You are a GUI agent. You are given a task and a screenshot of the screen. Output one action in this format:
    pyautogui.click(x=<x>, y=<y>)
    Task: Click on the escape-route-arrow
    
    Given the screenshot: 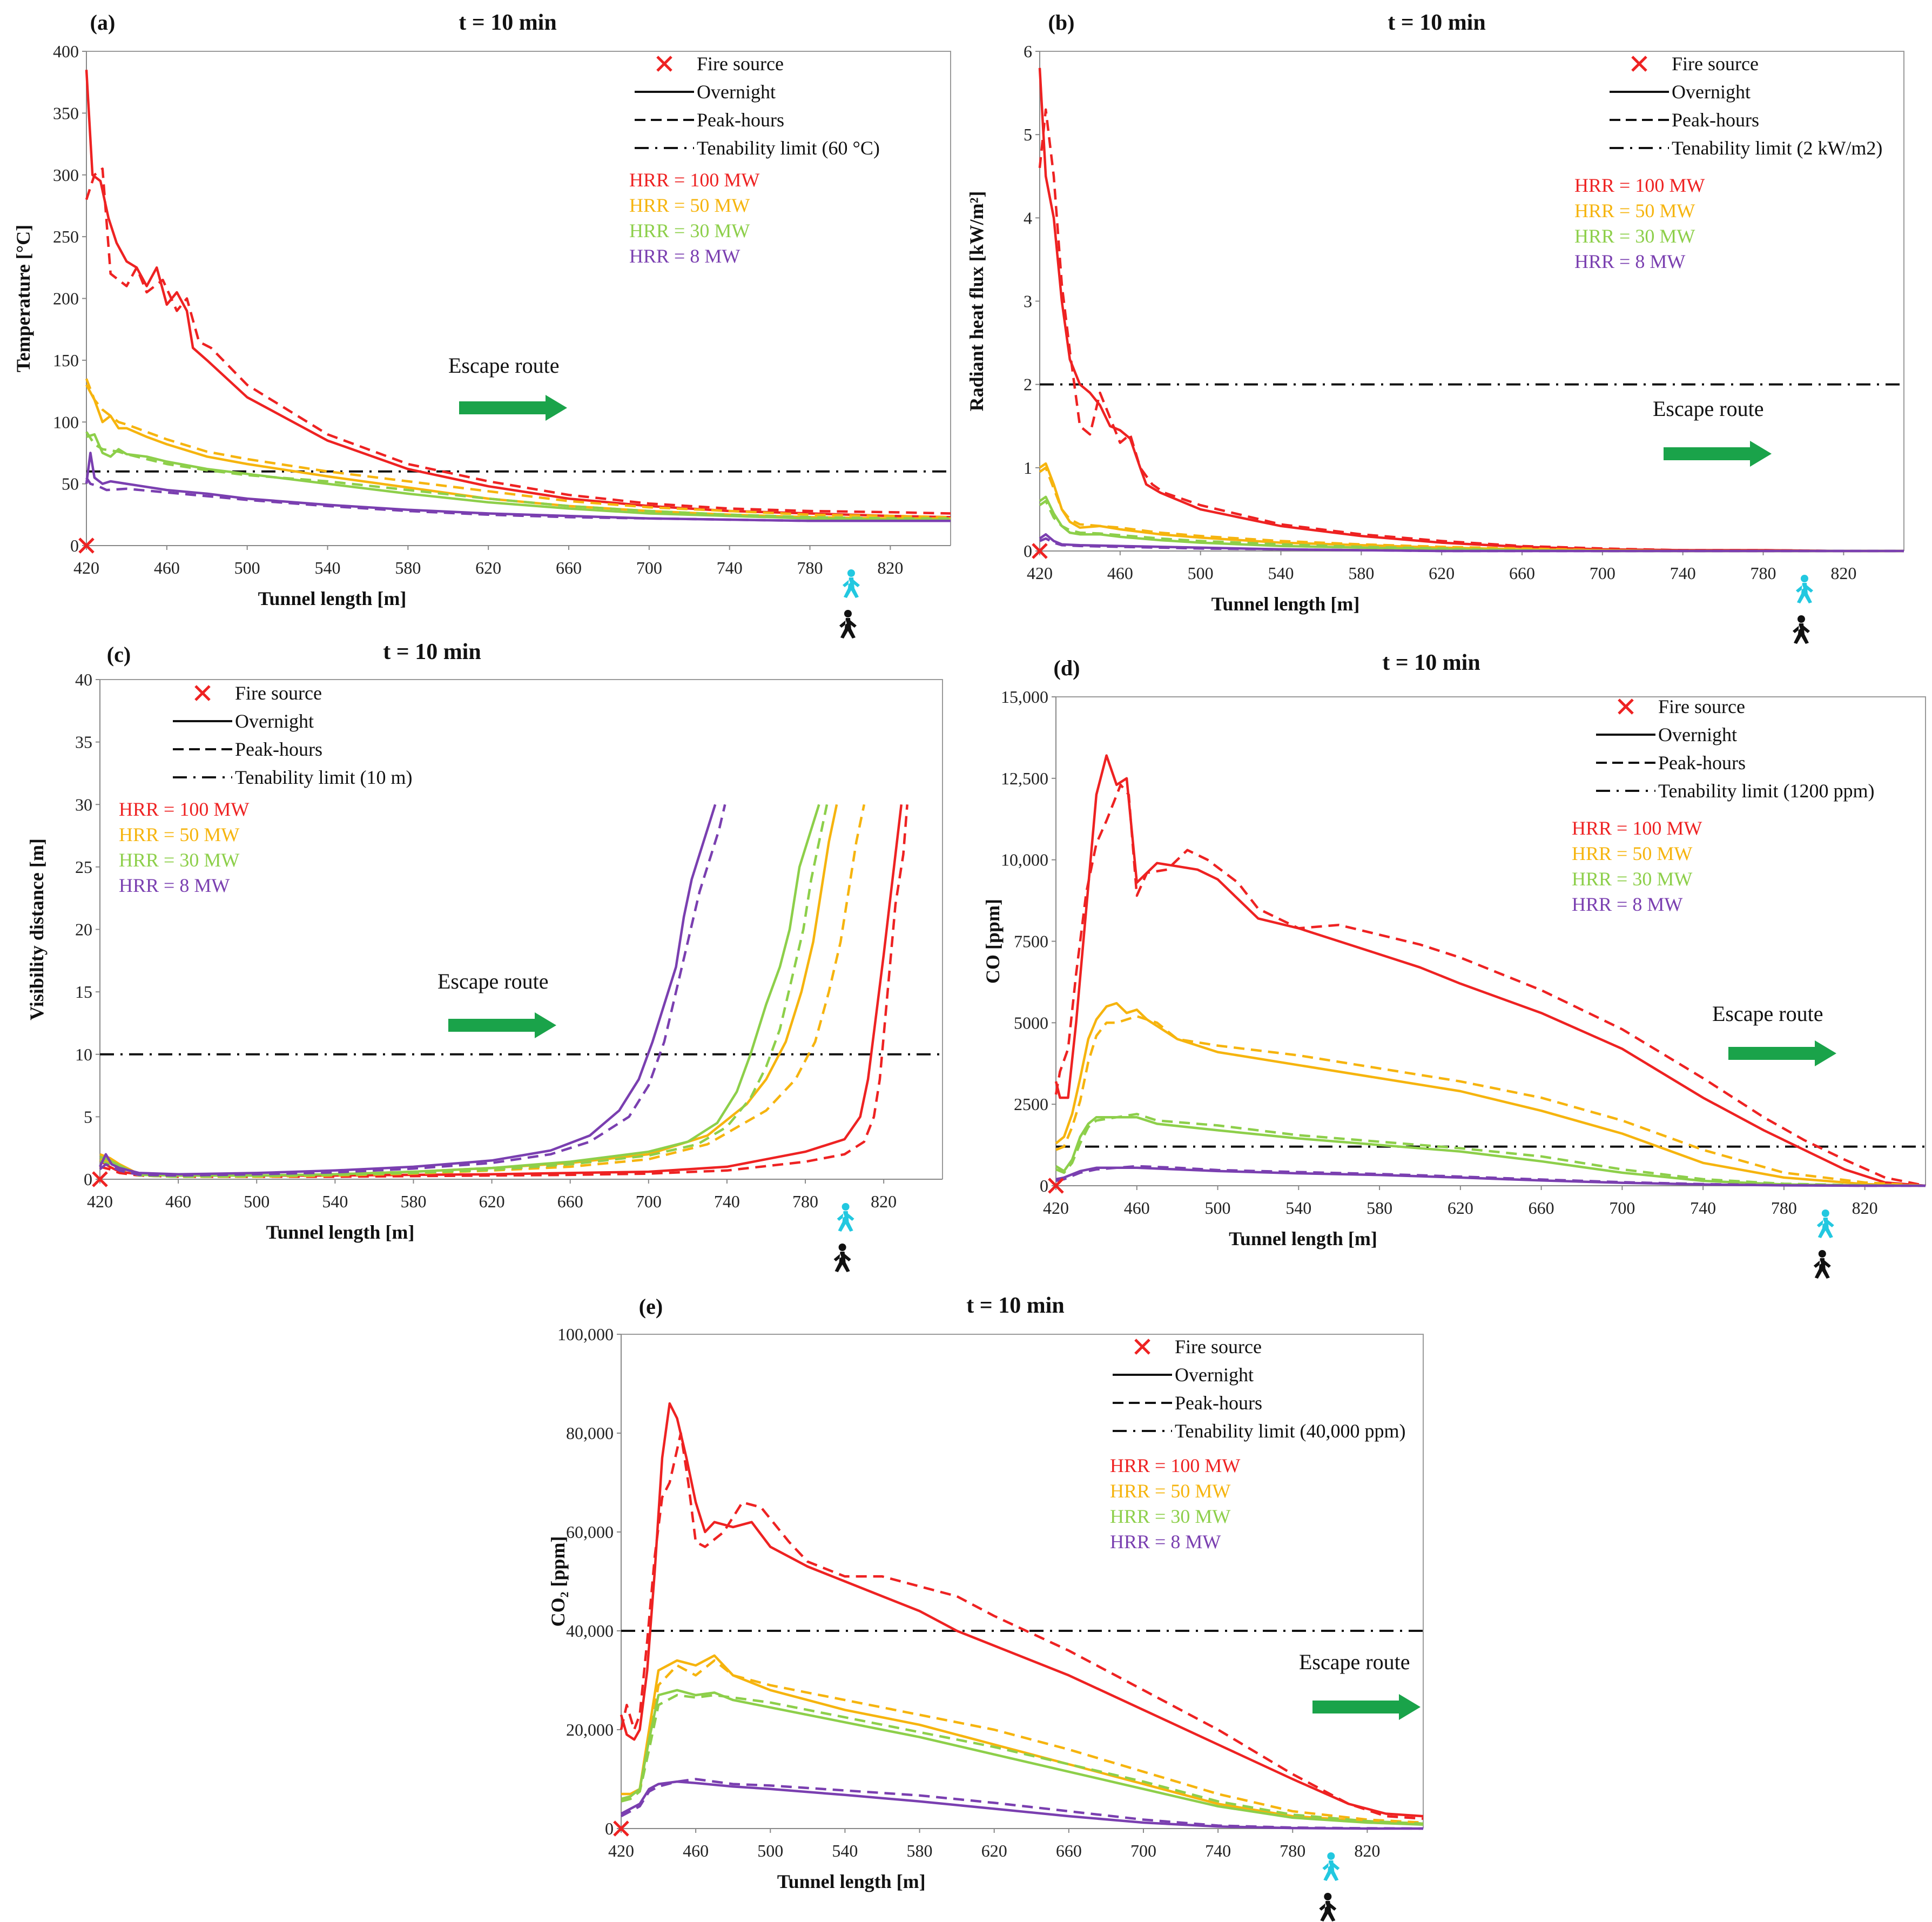 What is the action you would take?
    pyautogui.click(x=1782, y=1053)
    